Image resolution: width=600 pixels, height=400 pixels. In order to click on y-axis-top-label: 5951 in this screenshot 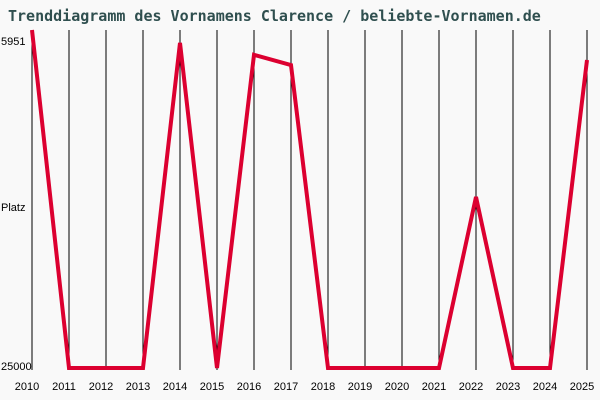, I will do `click(13, 42)`.